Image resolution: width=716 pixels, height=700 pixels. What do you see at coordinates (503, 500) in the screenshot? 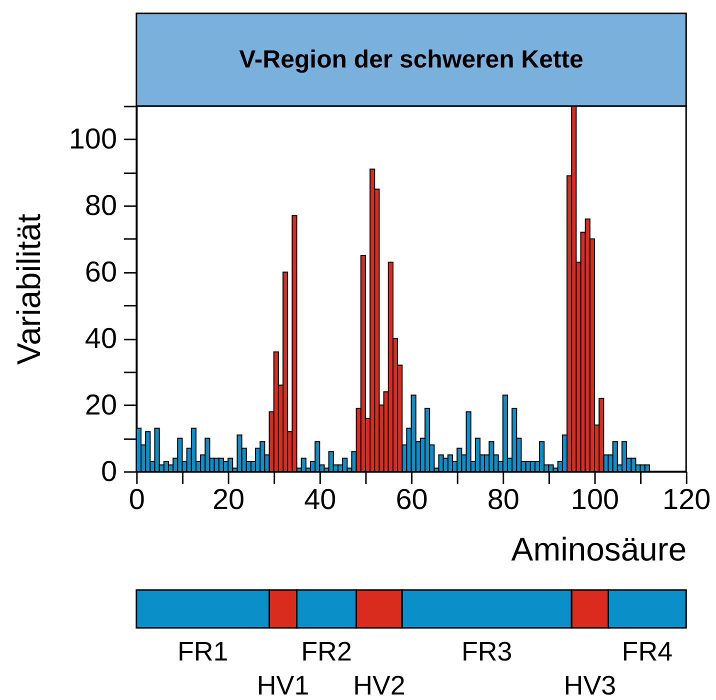
I see `x-tick-label: 80` at bounding box center [503, 500].